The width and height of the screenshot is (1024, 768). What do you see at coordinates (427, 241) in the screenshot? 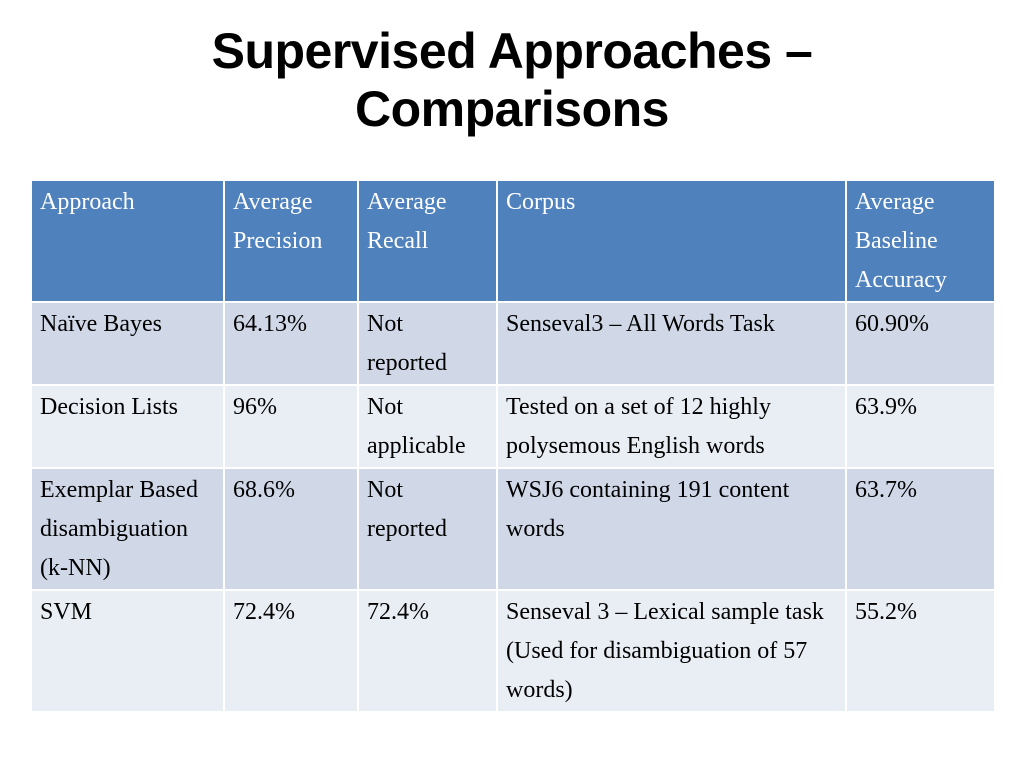
I see `header-average-recall: Average Recall` at bounding box center [427, 241].